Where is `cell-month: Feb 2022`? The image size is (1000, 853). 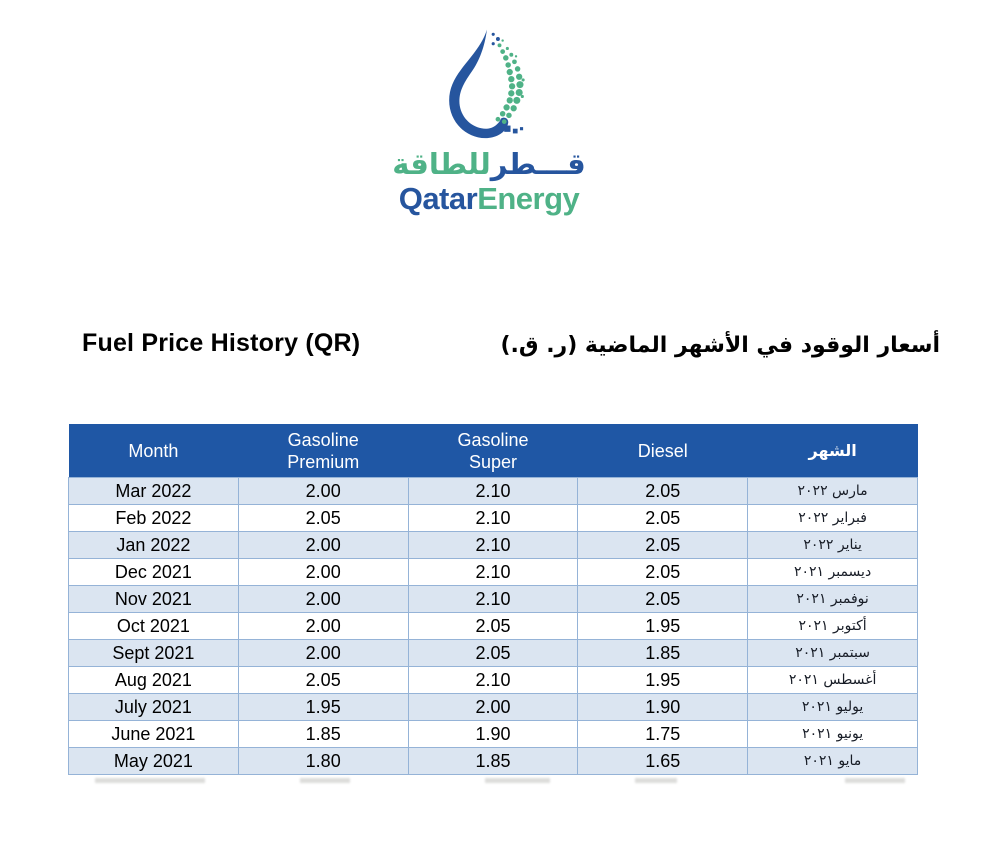
cell-month: Feb 2022 is located at coordinates (153, 518).